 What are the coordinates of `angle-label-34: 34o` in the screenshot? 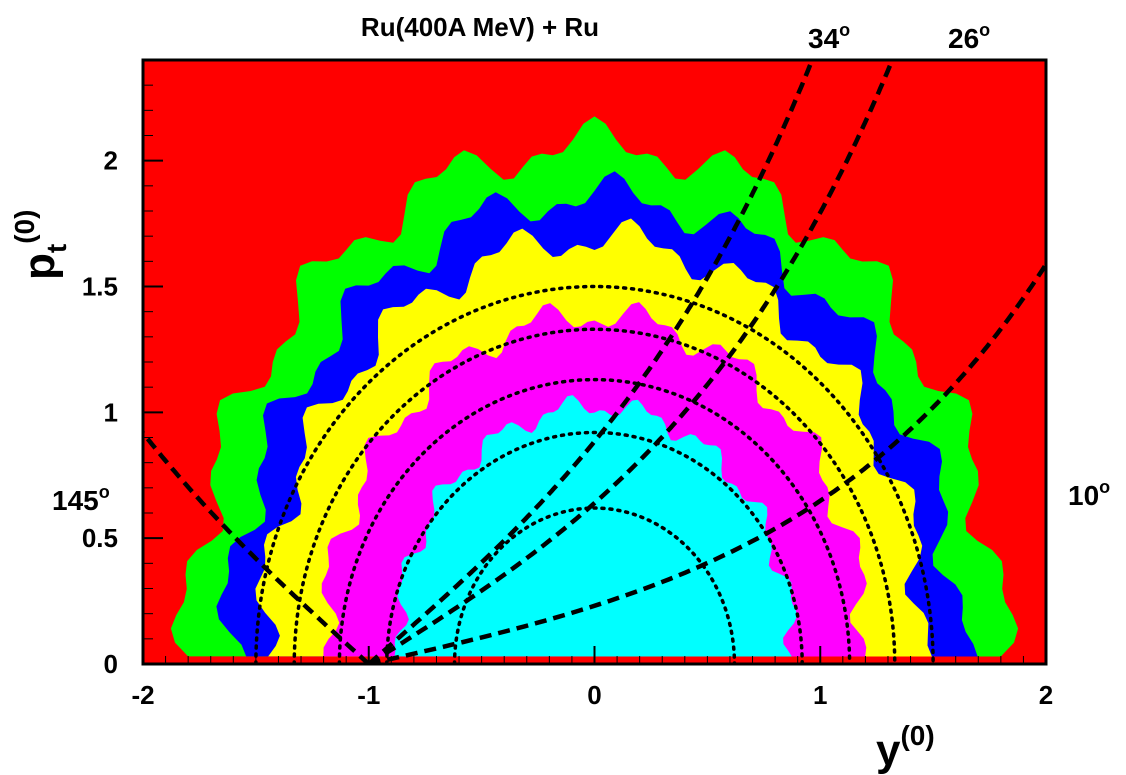 It's located at (829, 37).